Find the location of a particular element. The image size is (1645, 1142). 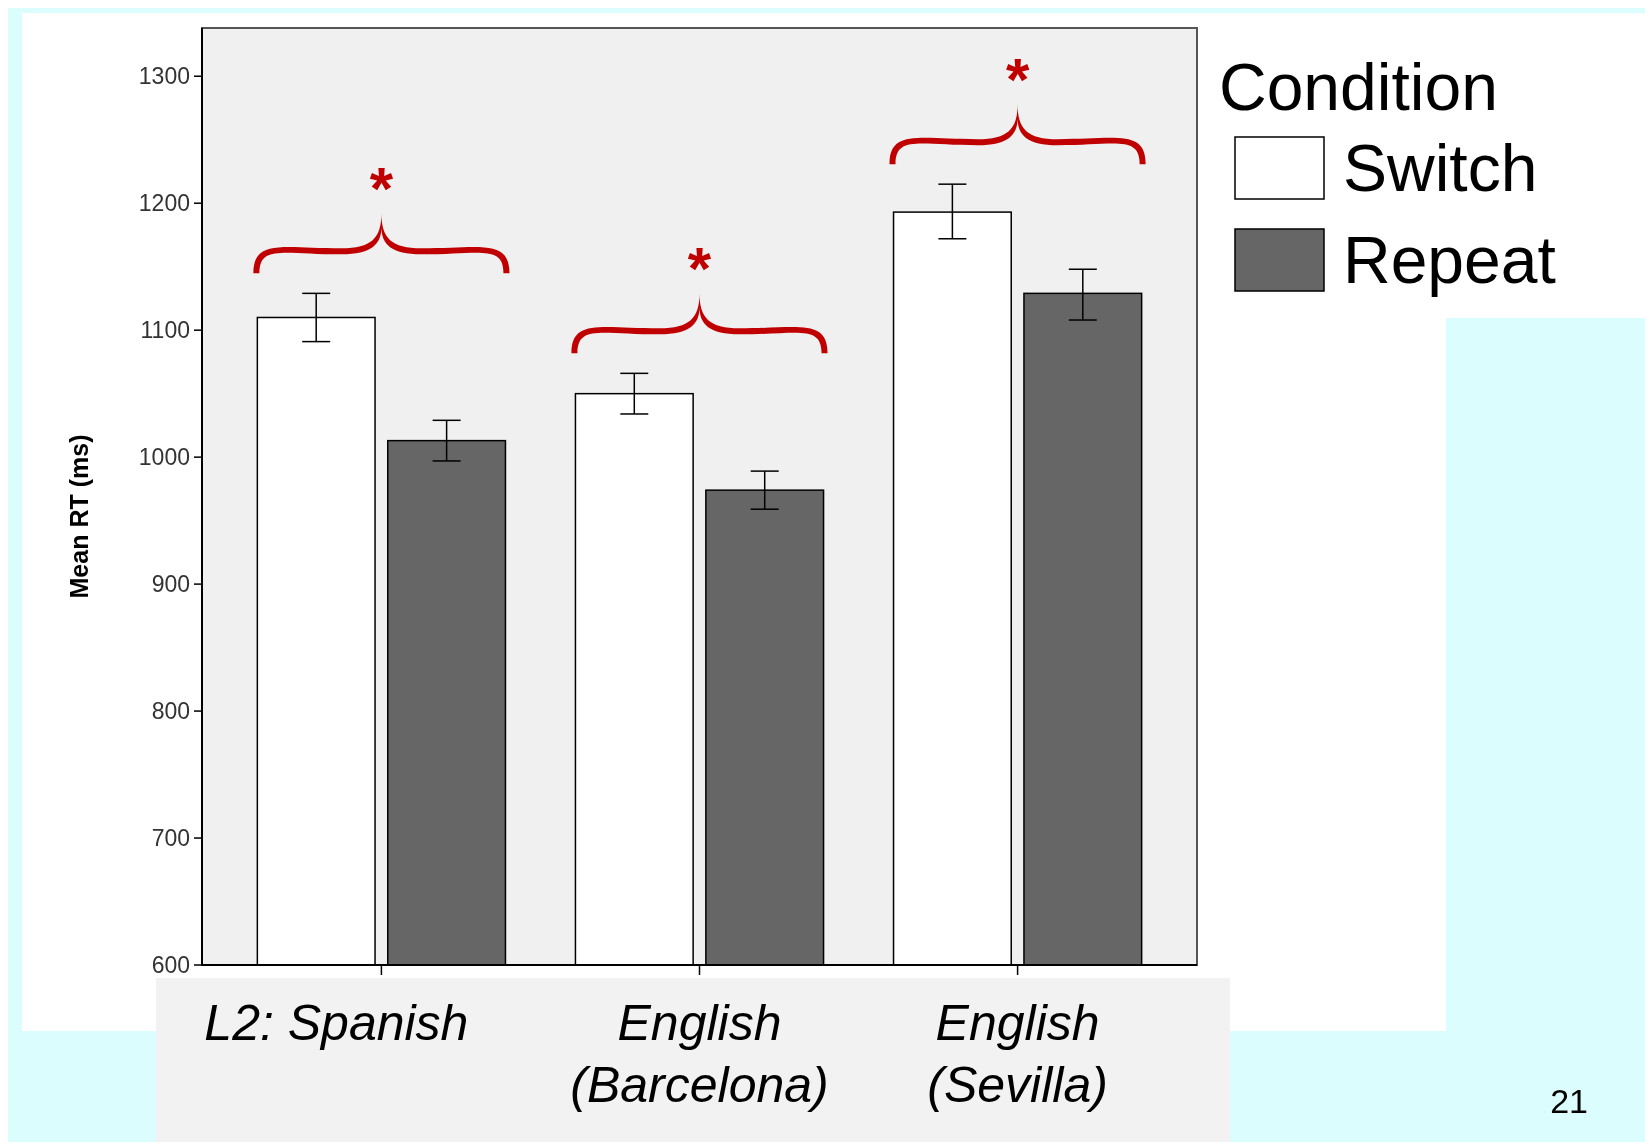

y-tick-label: 900 is located at coordinates (170, 584).